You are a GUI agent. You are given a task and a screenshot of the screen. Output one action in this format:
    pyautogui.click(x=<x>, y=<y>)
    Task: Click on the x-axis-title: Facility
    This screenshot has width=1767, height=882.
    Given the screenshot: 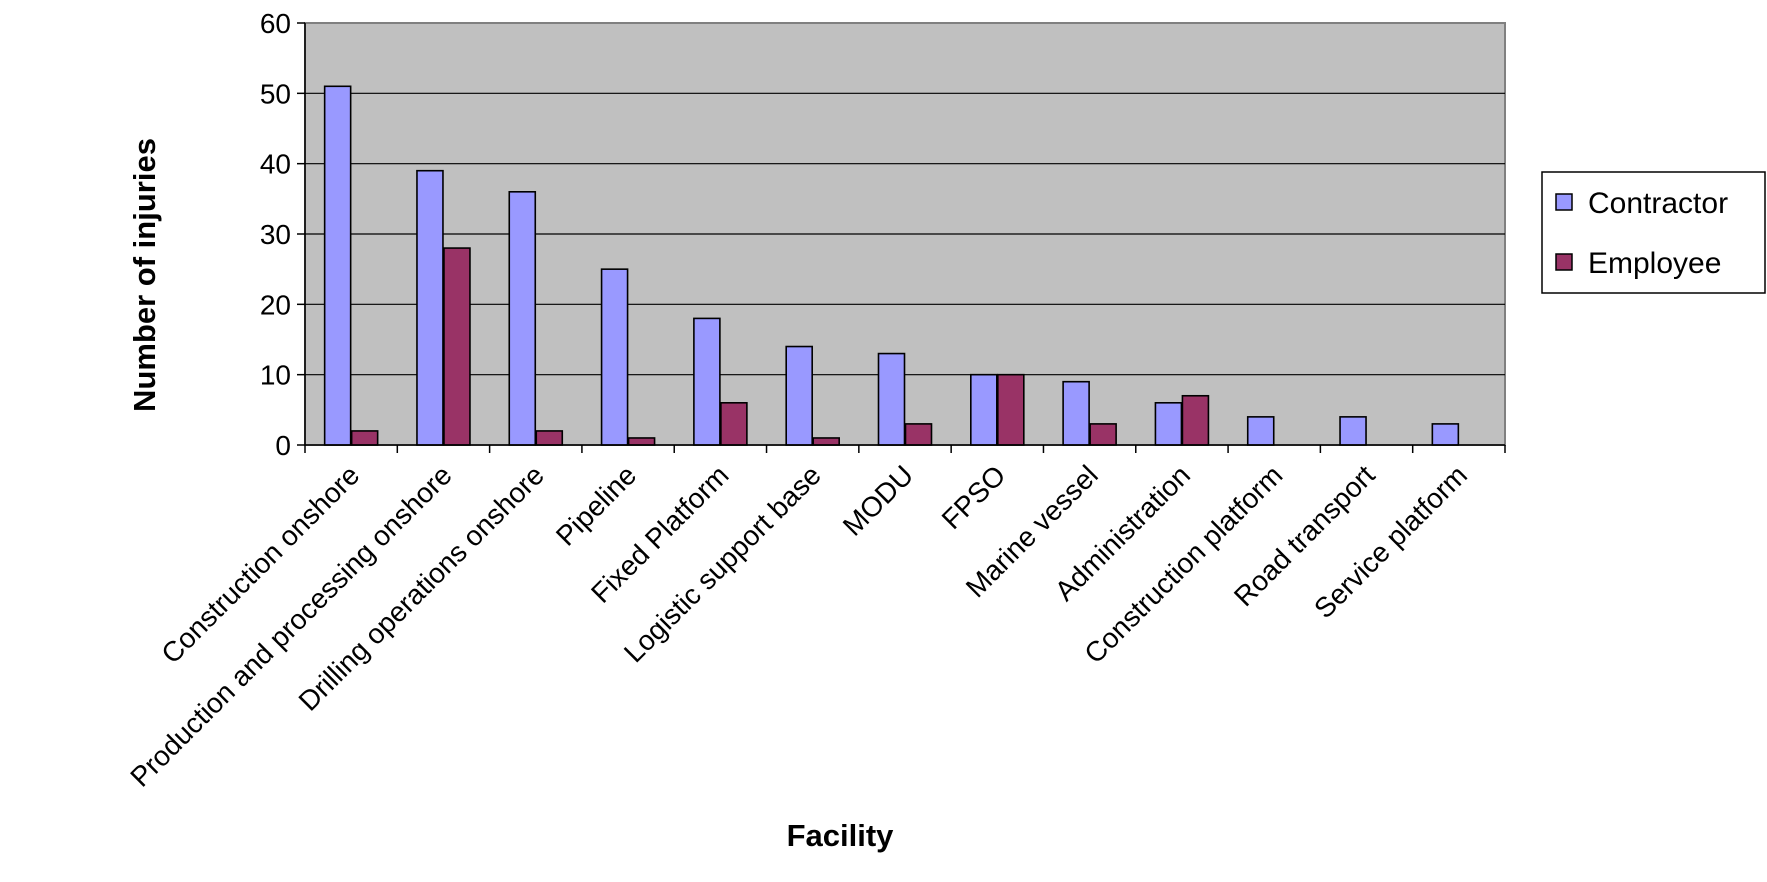 What is the action you would take?
    pyautogui.click(x=841, y=835)
    